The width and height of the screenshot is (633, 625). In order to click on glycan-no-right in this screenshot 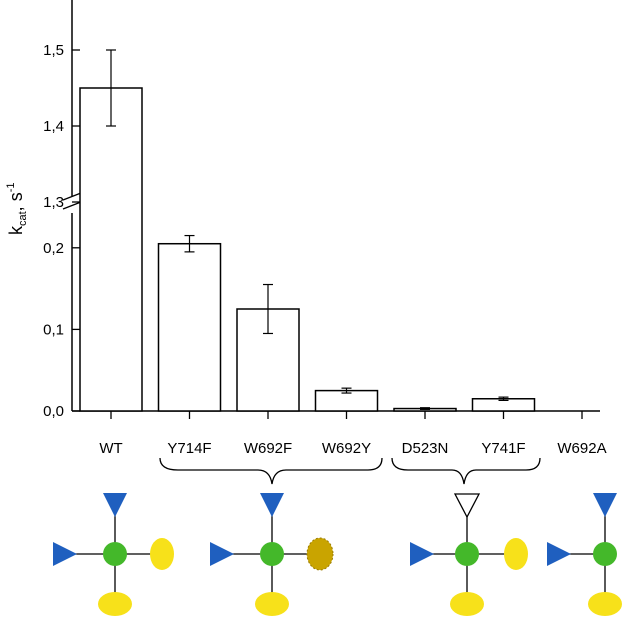, I will do `click(584, 554)`.